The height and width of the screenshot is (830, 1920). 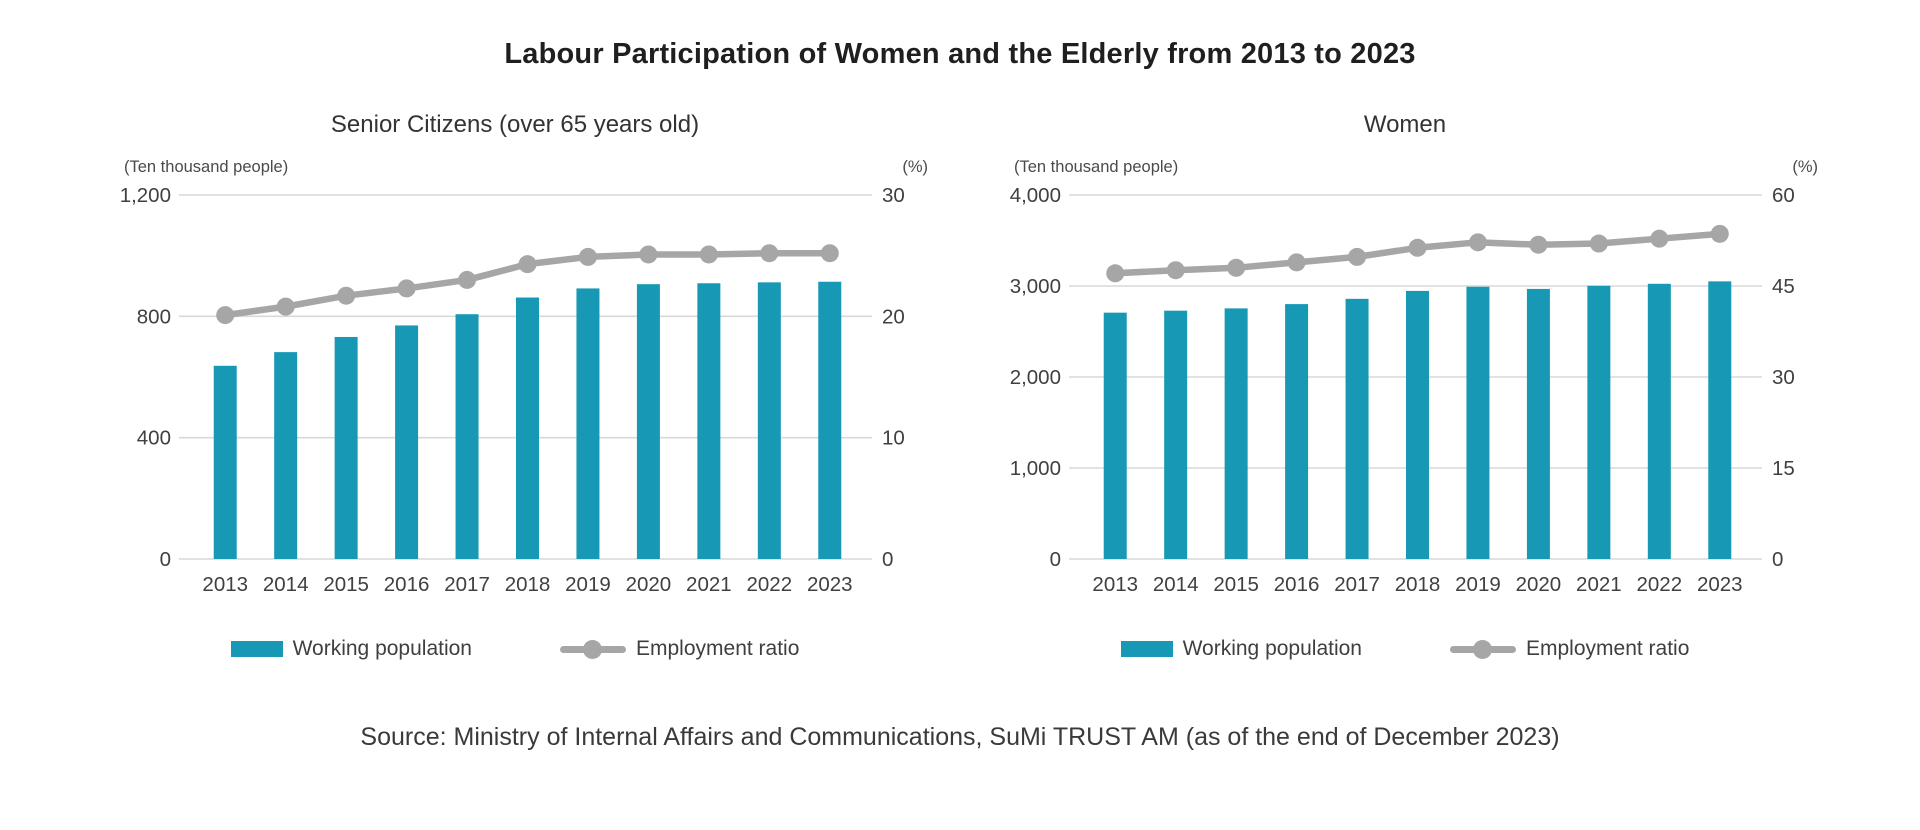 I want to click on senior-axis-units: (Ten thousand people) (%), so click(x=515, y=167).